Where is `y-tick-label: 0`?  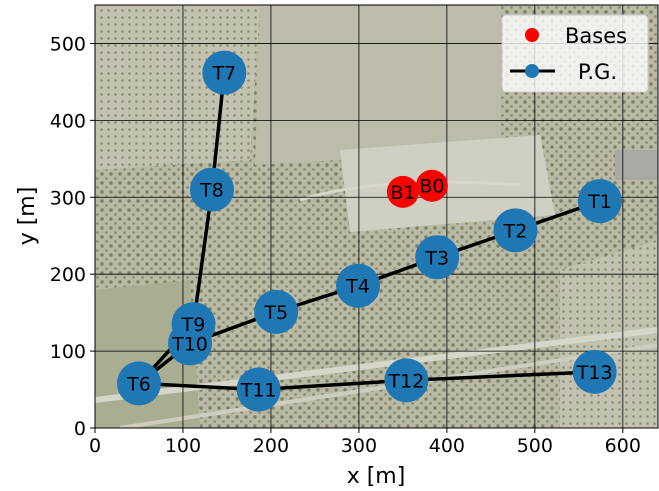 y-tick-label: 0 is located at coordinates (80, 429).